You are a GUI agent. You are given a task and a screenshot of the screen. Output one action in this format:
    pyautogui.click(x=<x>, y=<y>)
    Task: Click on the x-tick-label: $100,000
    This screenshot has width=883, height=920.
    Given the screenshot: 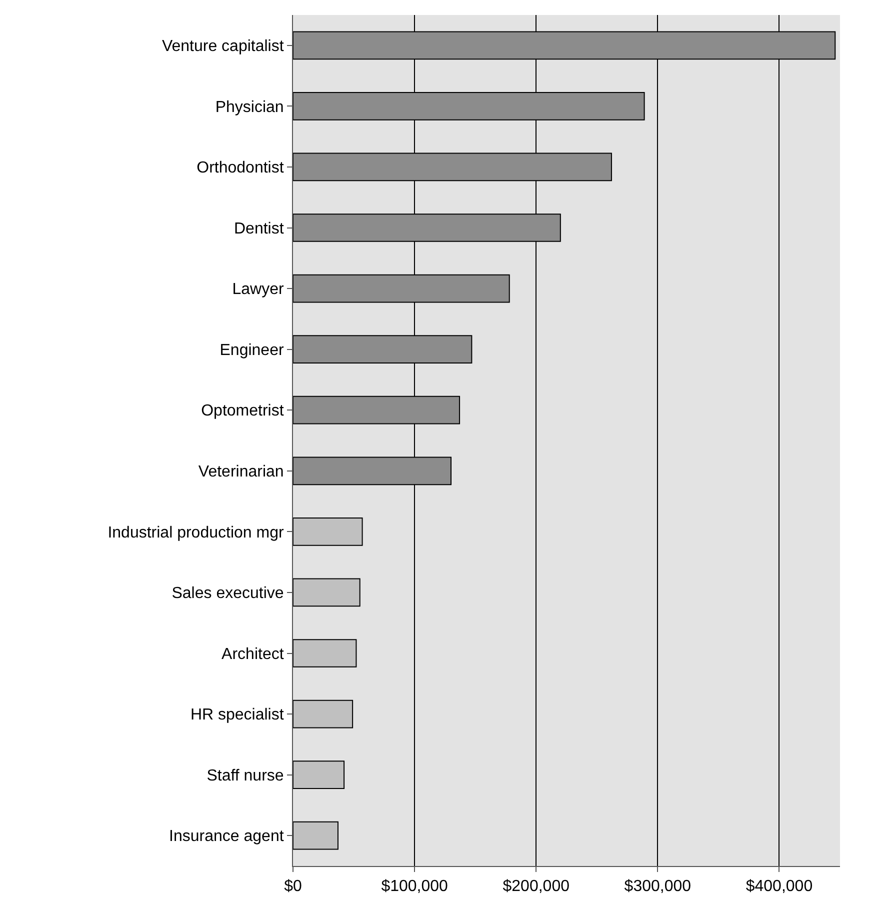 What is the action you would take?
    pyautogui.click(x=414, y=887)
    